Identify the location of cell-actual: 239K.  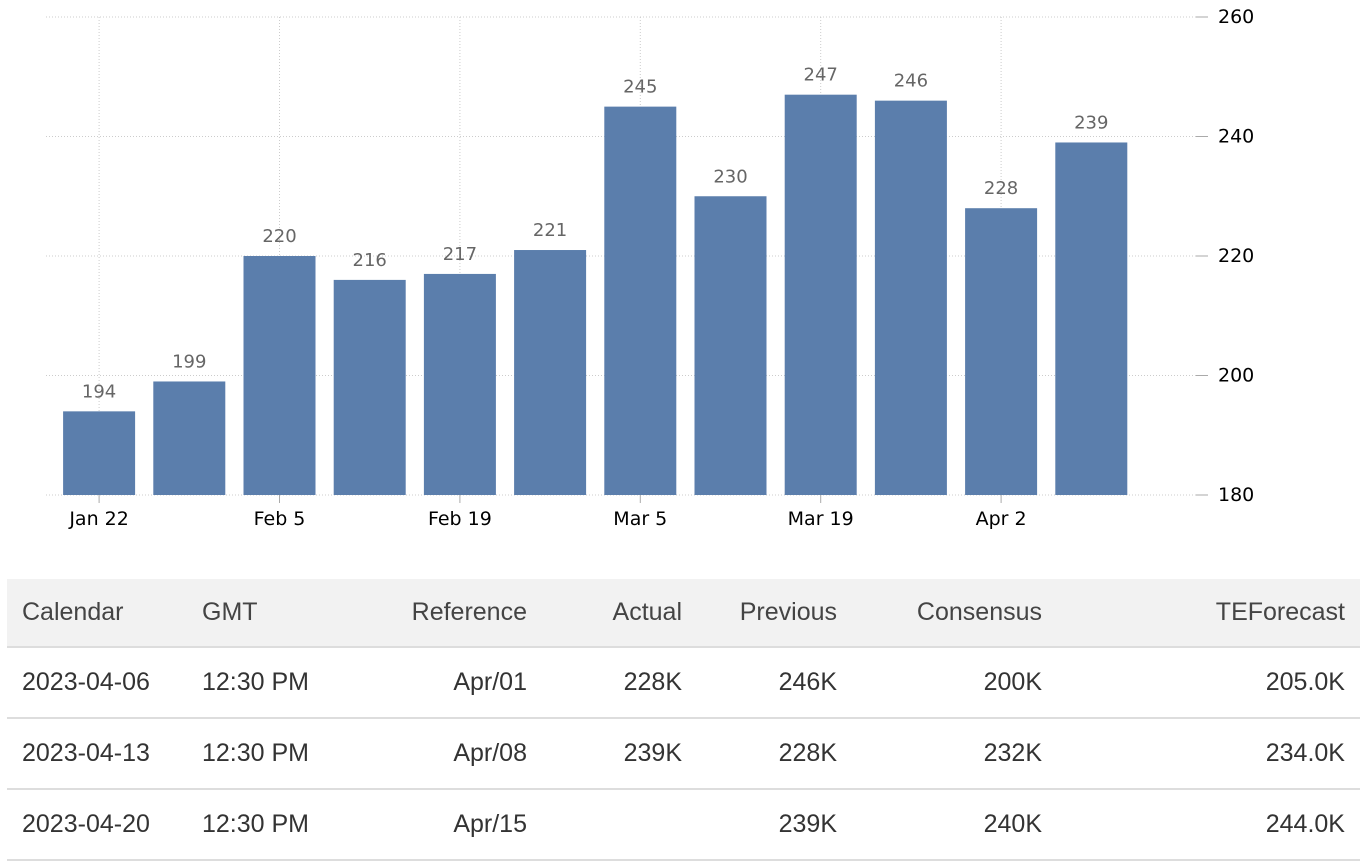
(619, 754).